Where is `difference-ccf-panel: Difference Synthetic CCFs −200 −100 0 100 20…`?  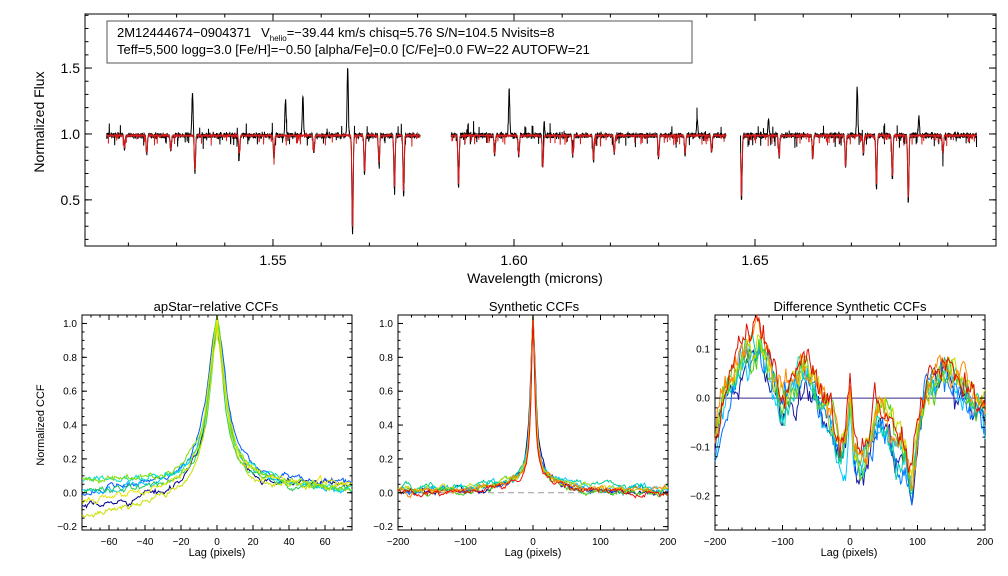
difference-ccf-panel: Difference Synthetic CCFs −200 −100 0 100 20… is located at coordinates (842, 429).